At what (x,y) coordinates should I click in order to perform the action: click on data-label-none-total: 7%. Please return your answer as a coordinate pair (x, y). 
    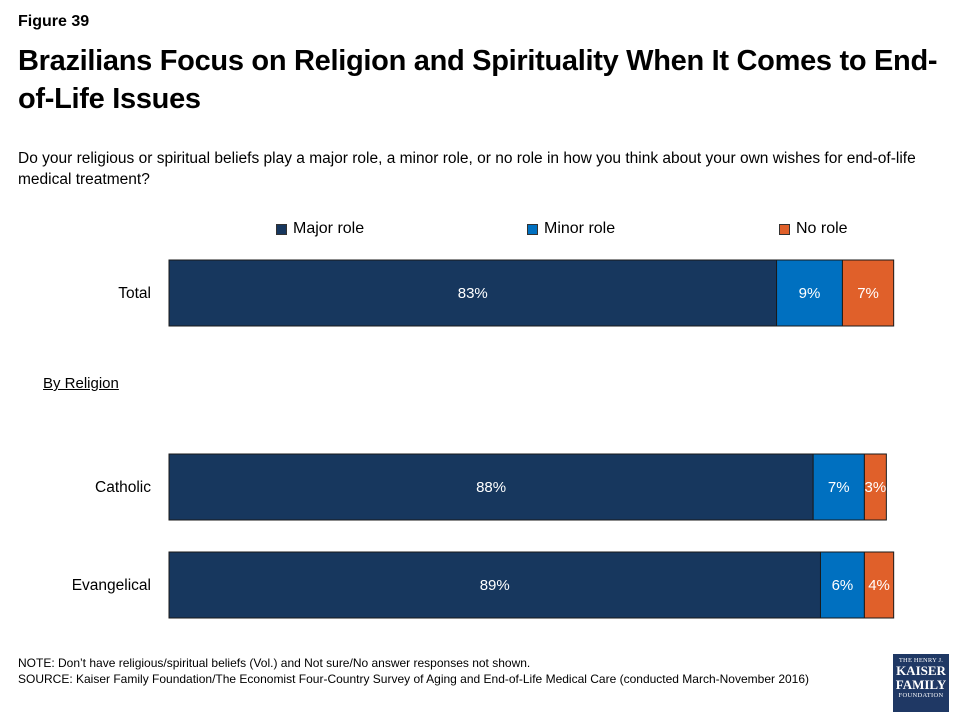
    Looking at the image, I should click on (868, 293).